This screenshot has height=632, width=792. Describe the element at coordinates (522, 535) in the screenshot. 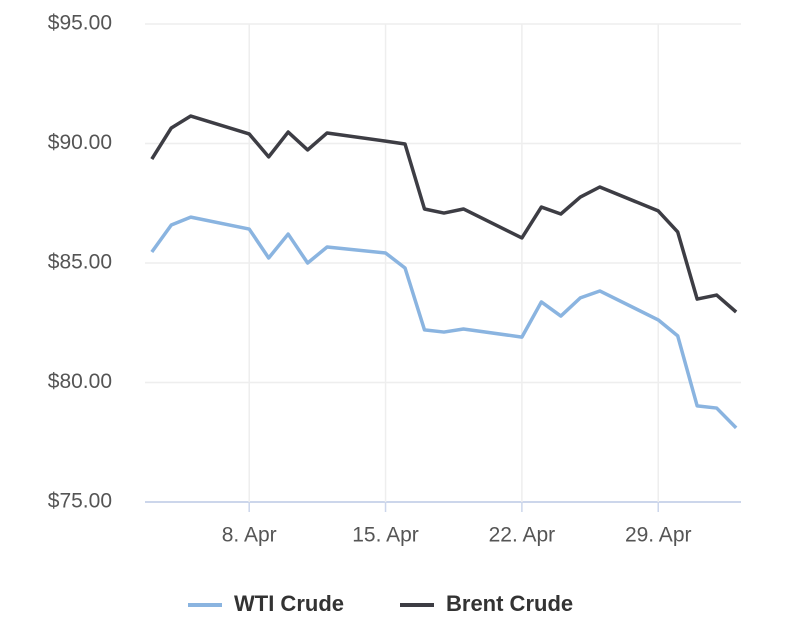

I see `x-tick-label: 22. Apr` at that location.